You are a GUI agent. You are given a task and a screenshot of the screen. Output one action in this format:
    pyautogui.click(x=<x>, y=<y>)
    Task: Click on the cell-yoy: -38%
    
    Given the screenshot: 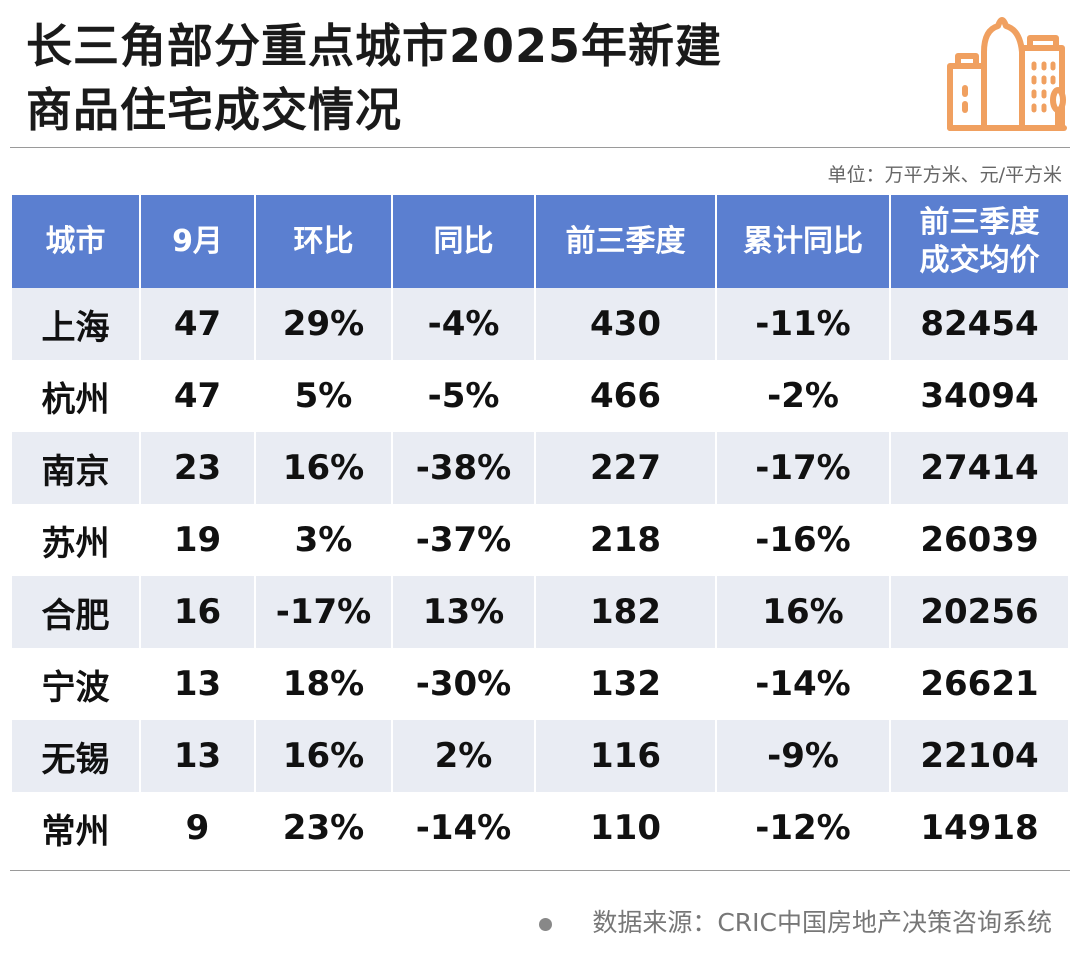 What is the action you would take?
    pyautogui.click(x=464, y=468)
    